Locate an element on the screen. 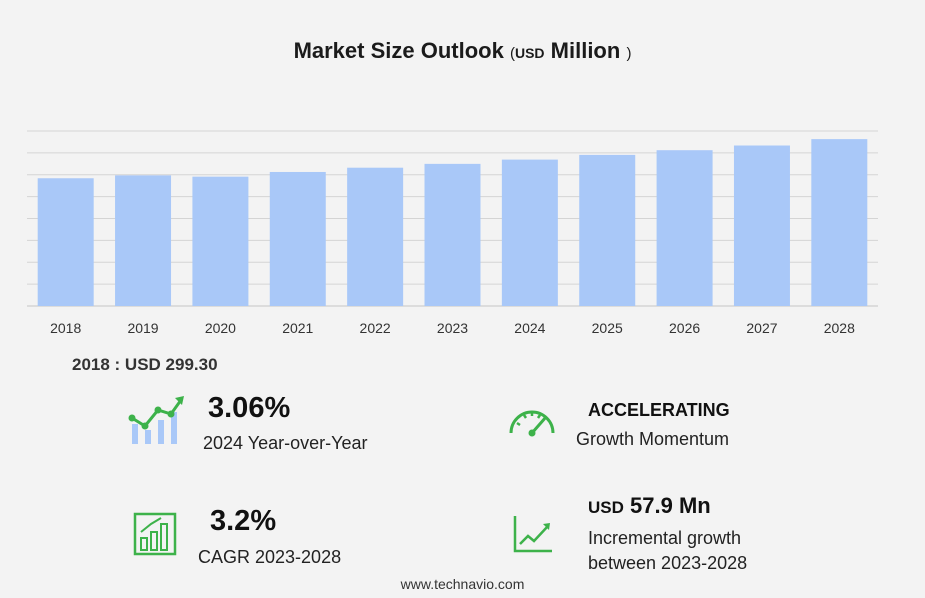 This screenshot has height=598, width=925. x-tick-label: 2019 is located at coordinates (142, 328).